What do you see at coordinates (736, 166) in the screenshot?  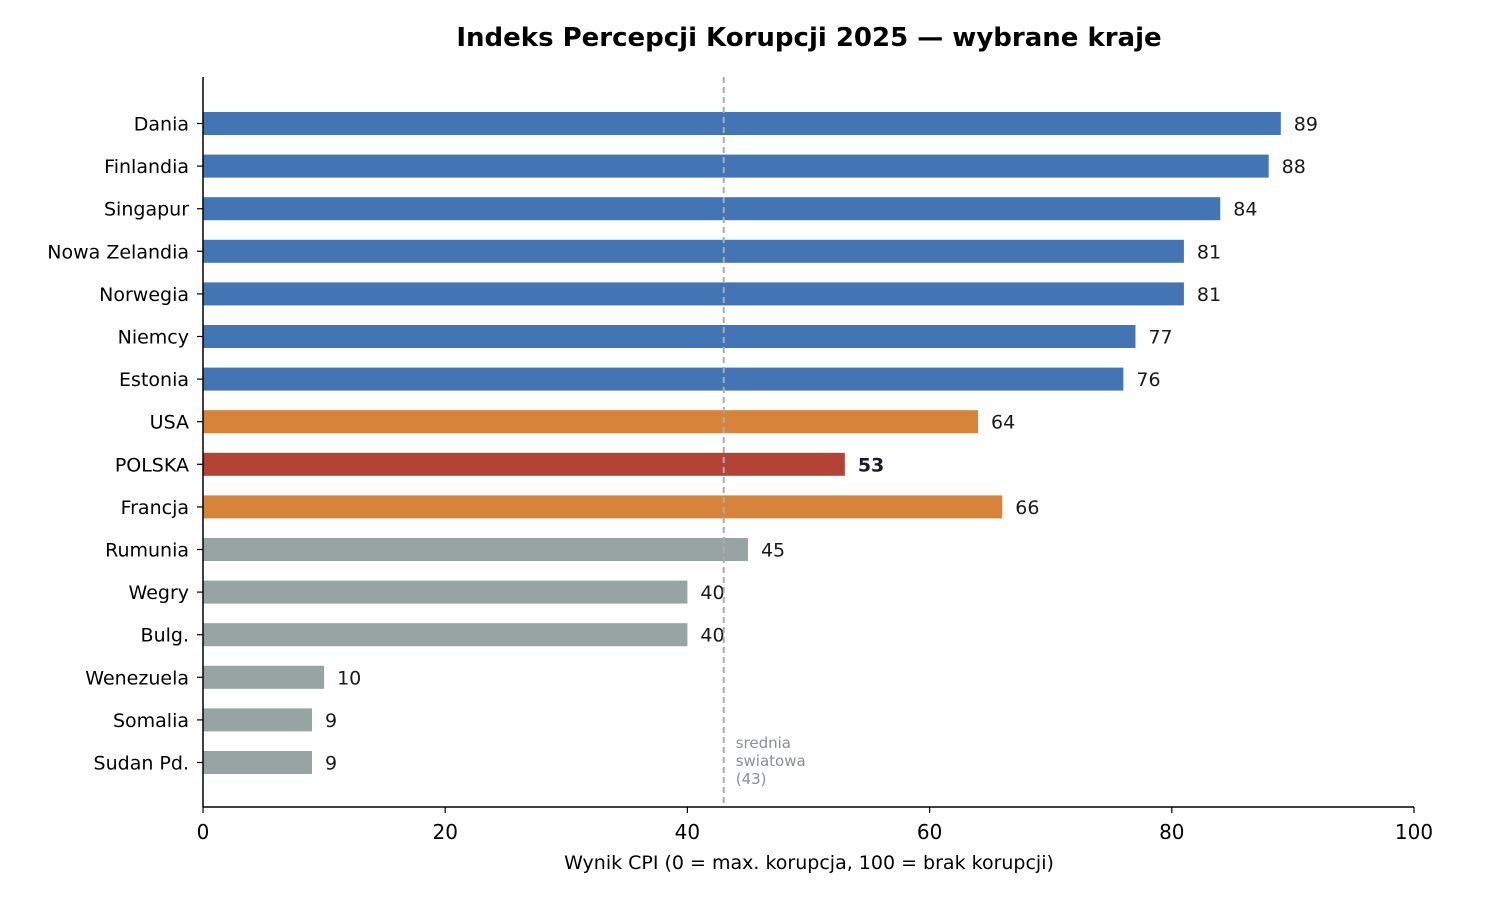 I see `bar-finlandia` at bounding box center [736, 166].